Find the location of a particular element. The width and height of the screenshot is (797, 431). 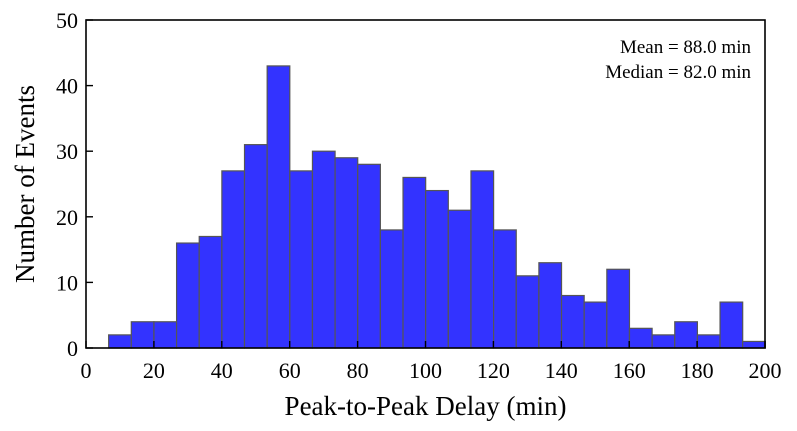

x-axis-ticks: 0 20 40 60 80 100 120 140 160 180 200 is located at coordinates (431, 362).